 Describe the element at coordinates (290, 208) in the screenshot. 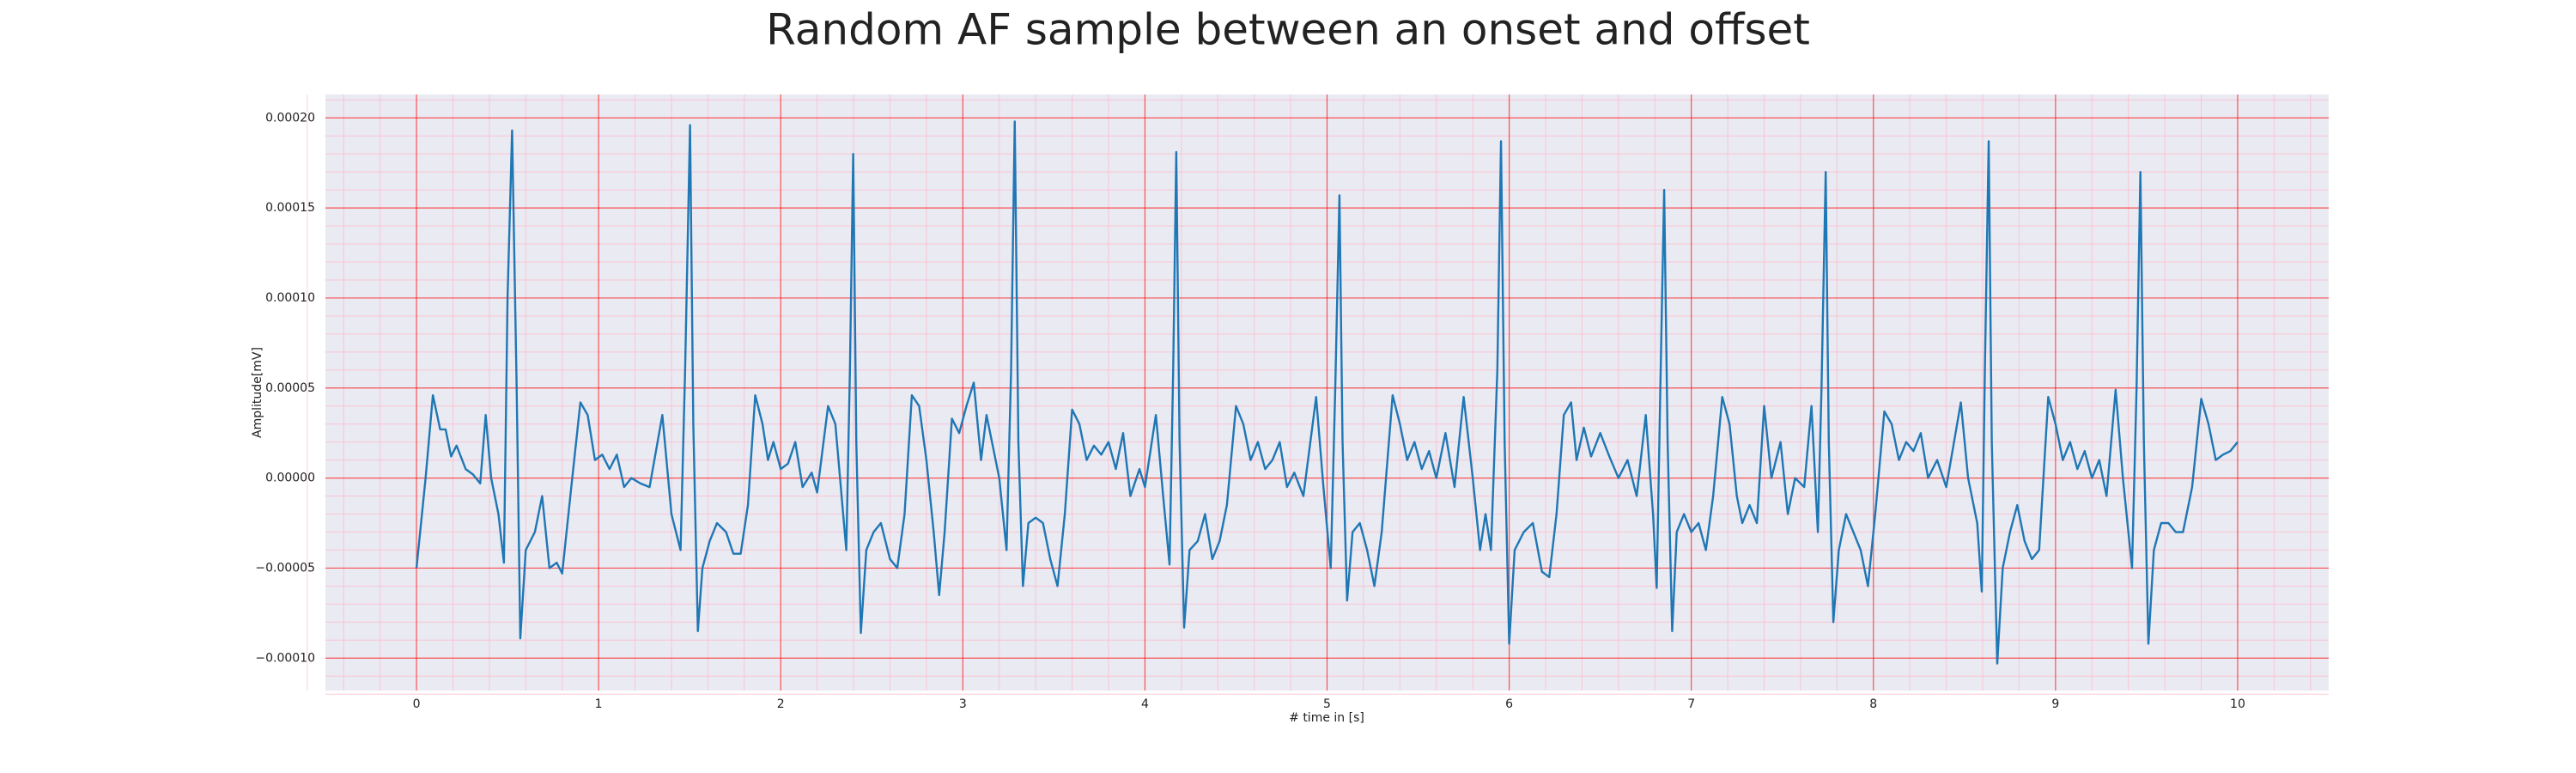

I see `y-tick-label: 0.00015` at that location.